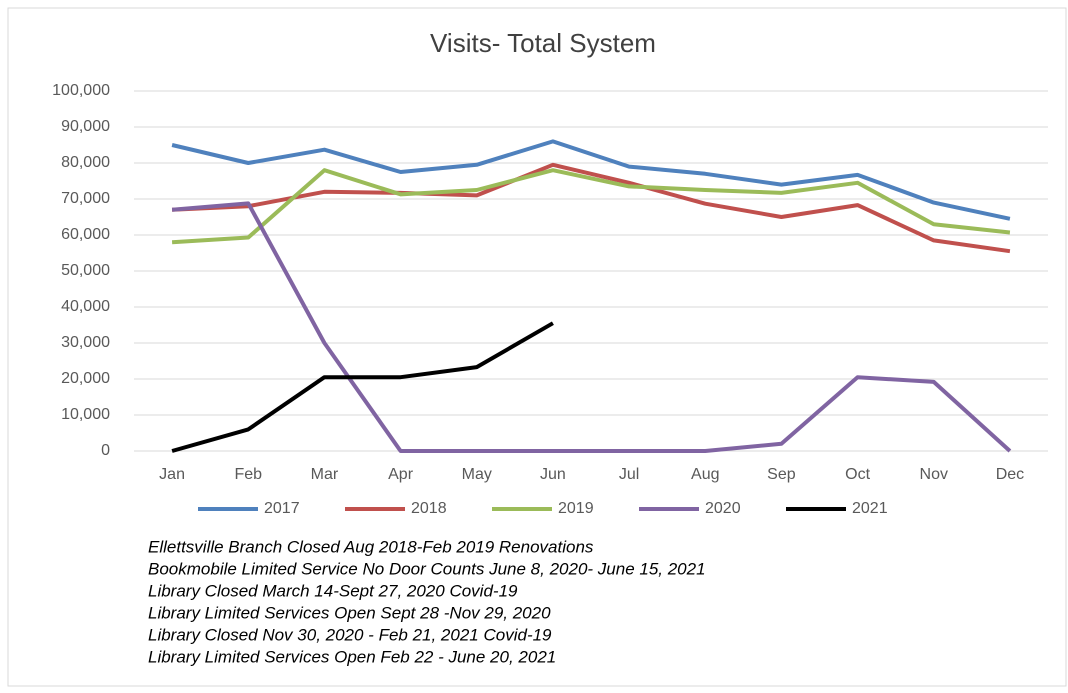 The width and height of the screenshot is (1068, 693). I want to click on legend-label: 2017, so click(282, 508).